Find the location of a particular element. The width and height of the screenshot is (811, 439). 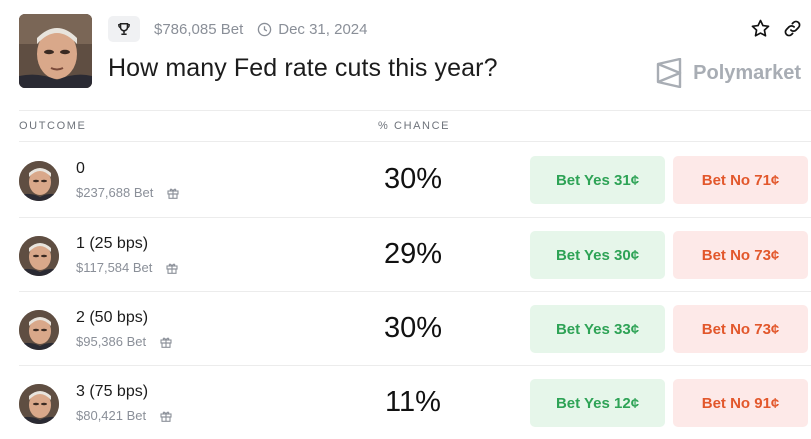

brand-name: Polymarket is located at coordinates (747, 72).